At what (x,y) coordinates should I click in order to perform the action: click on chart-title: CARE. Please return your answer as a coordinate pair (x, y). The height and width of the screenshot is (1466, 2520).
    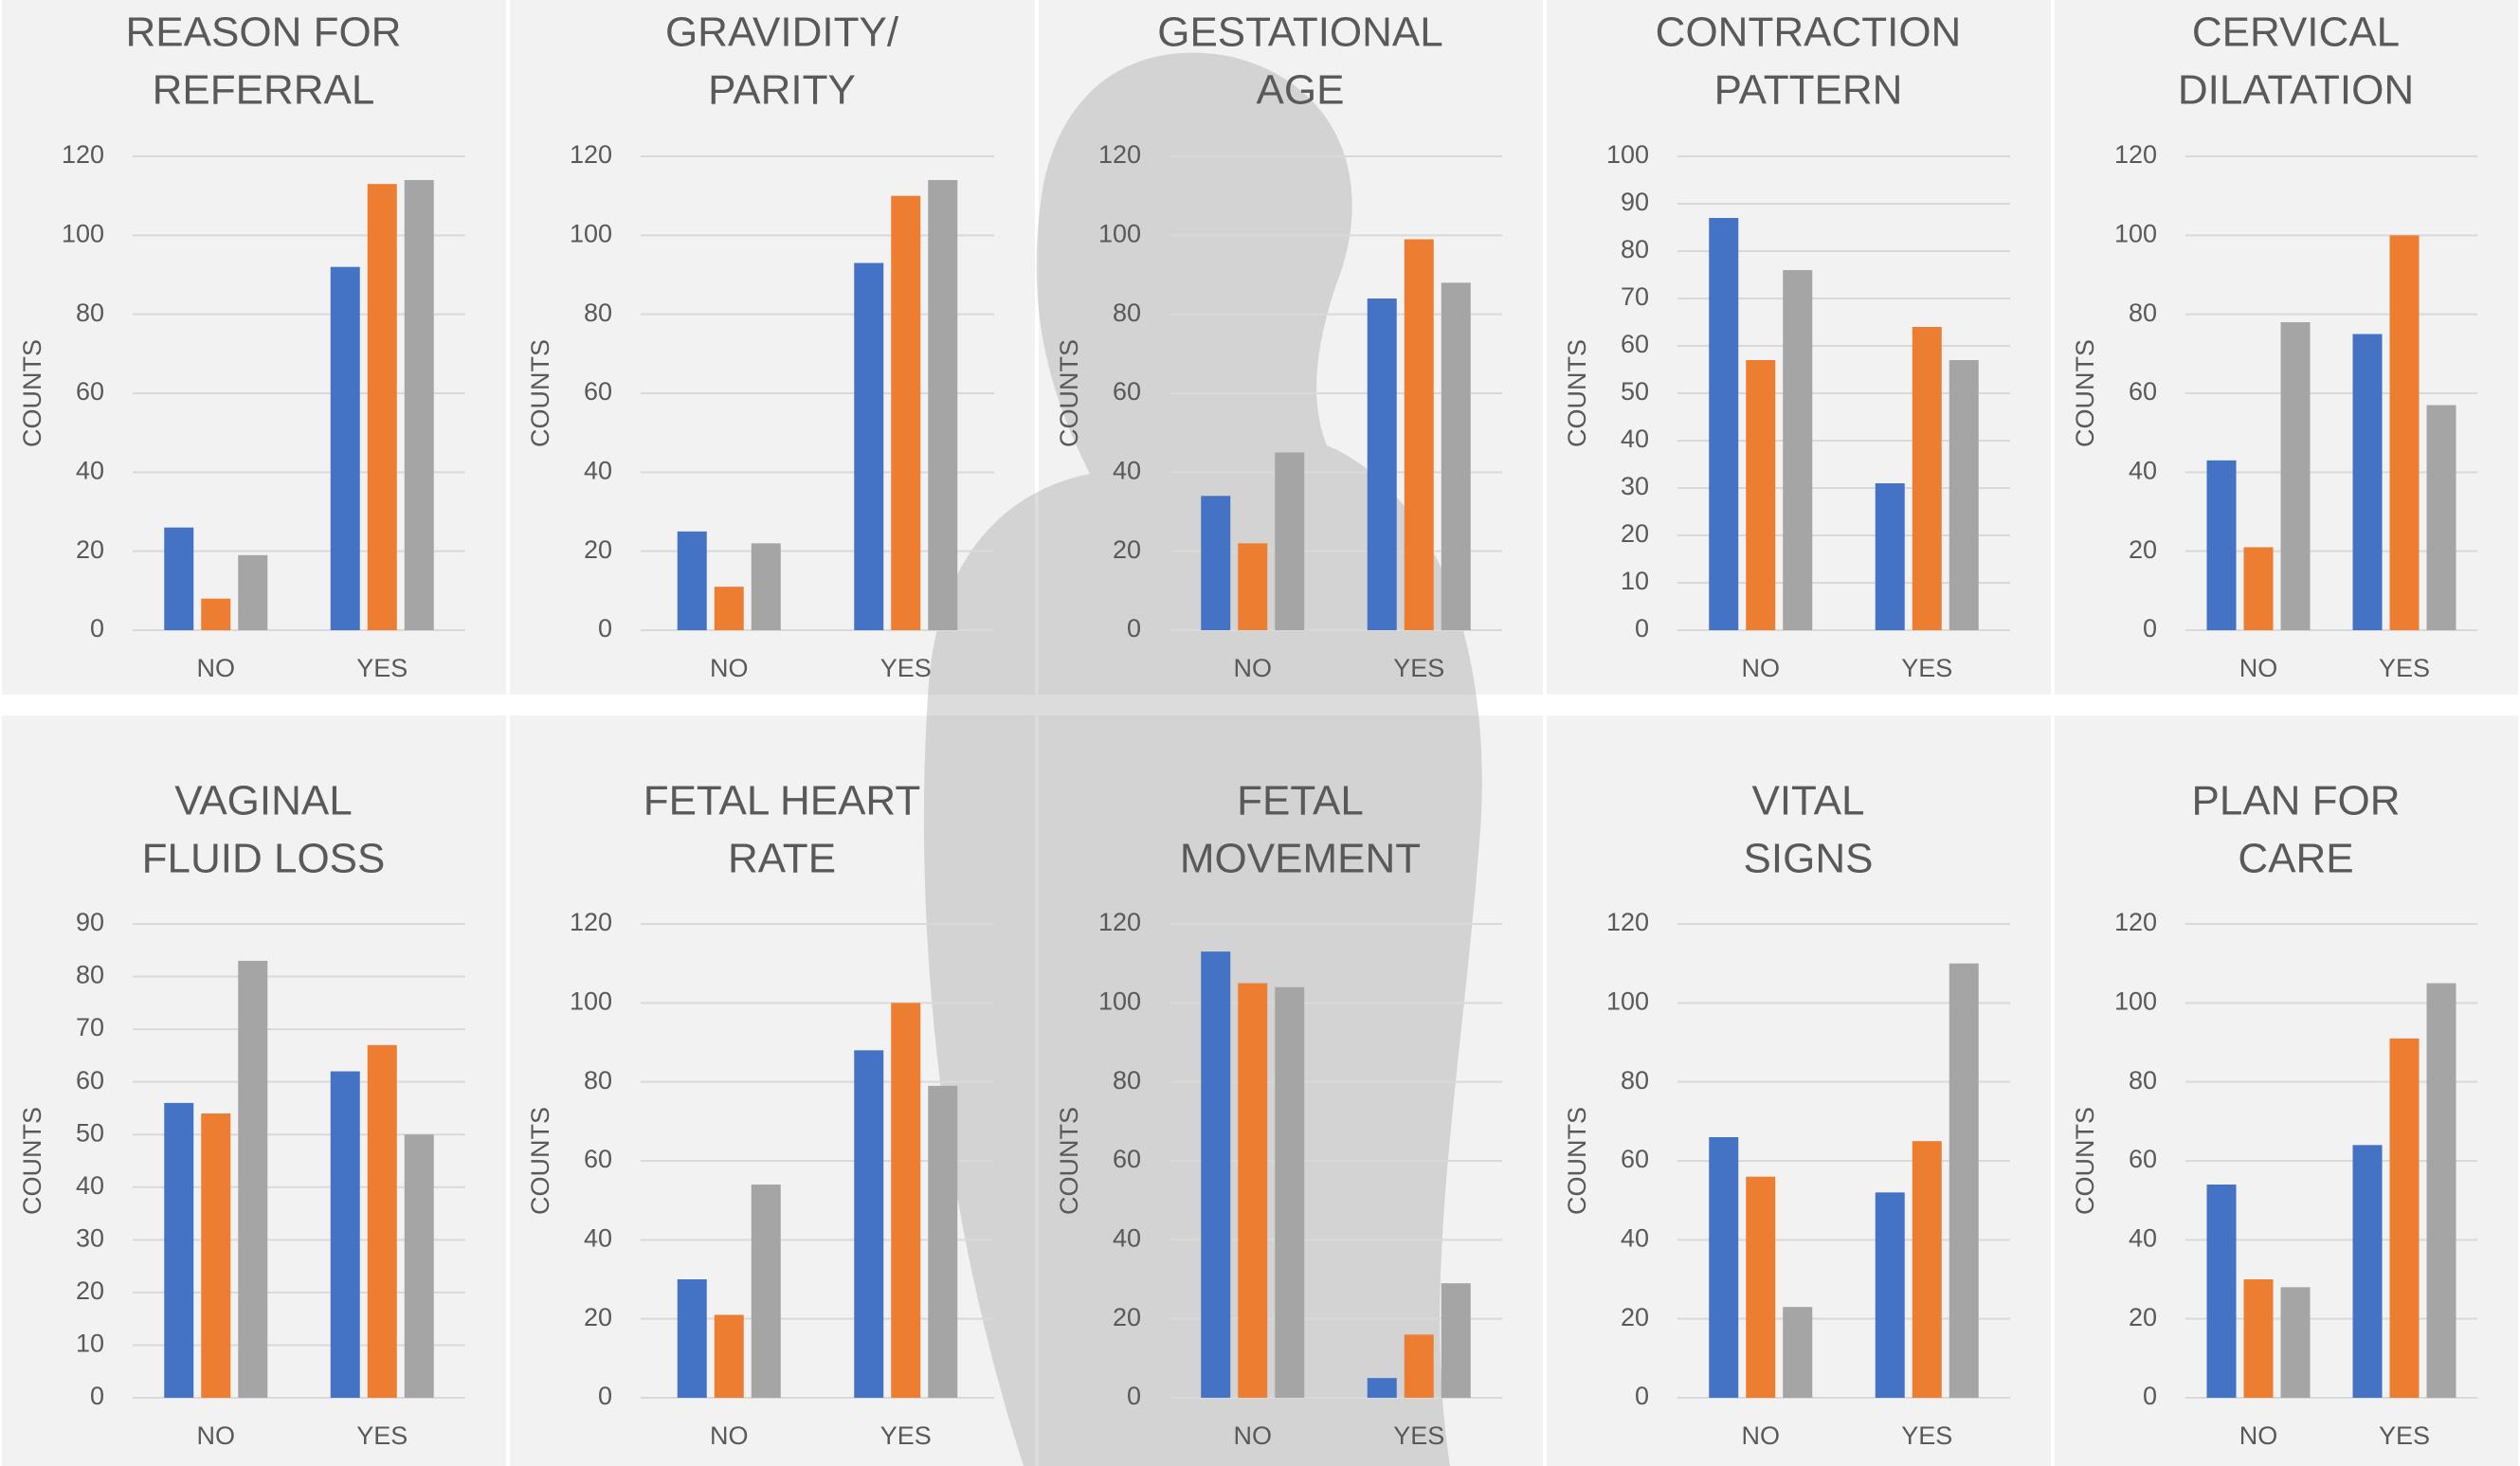
    Looking at the image, I should click on (2295, 859).